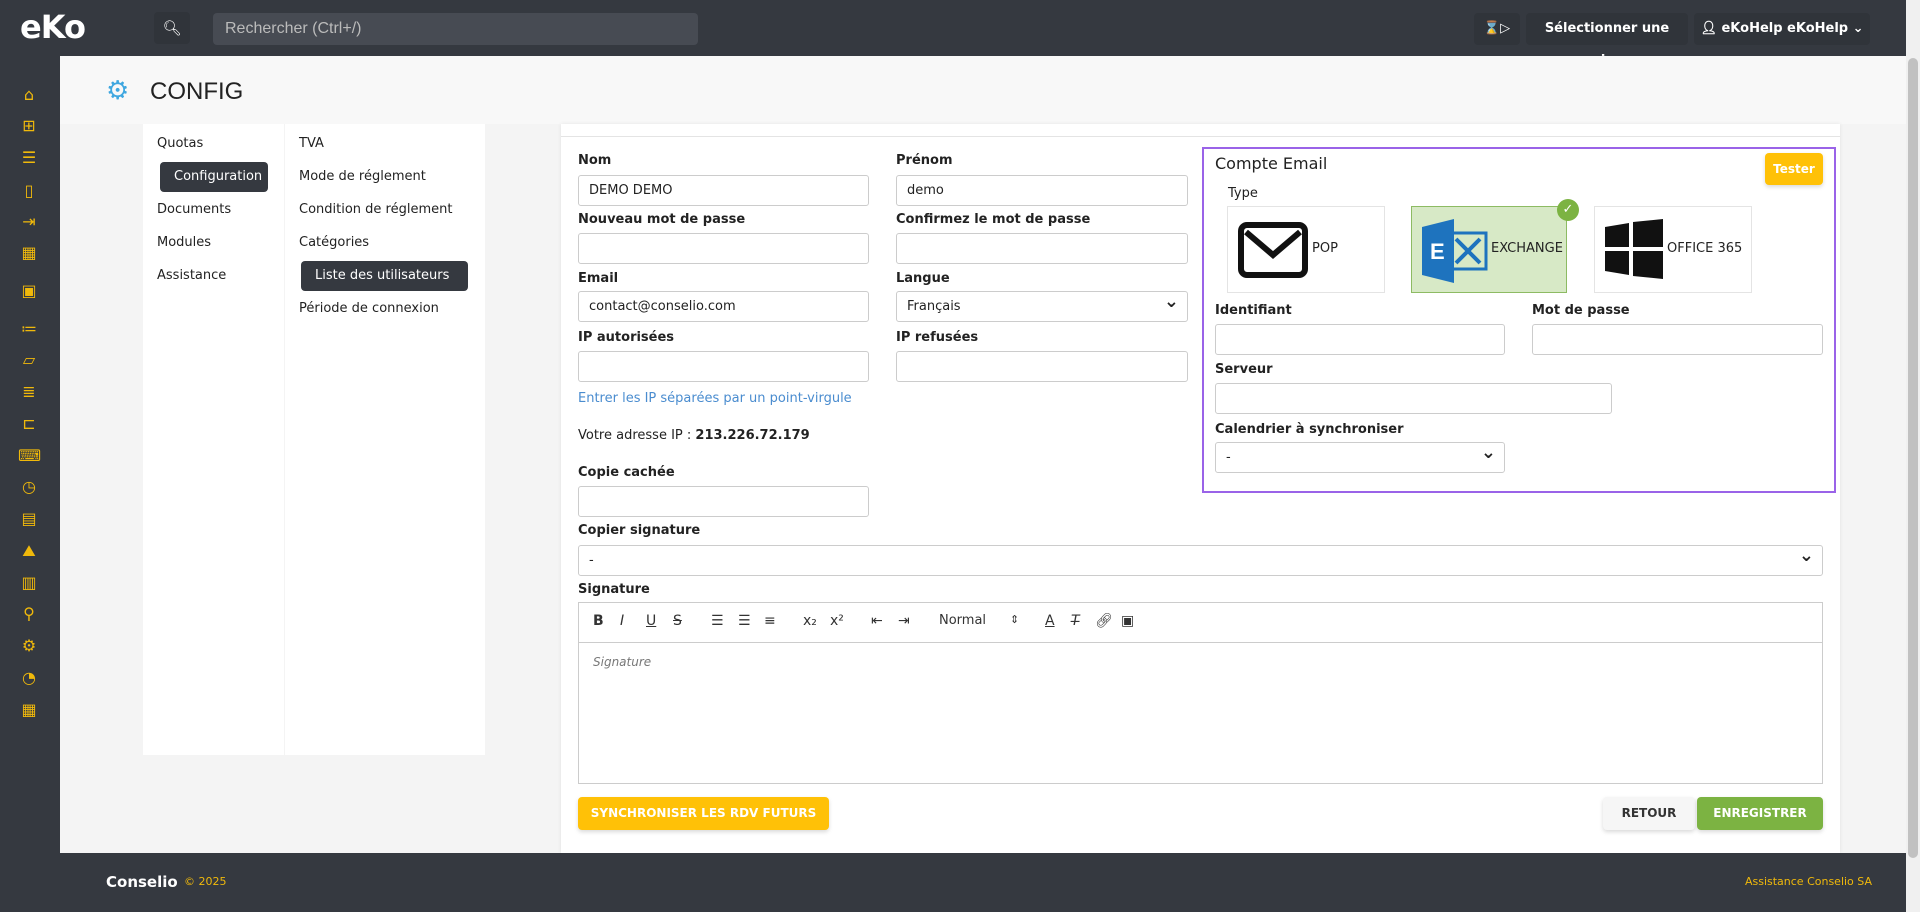  Describe the element at coordinates (1649, 813) in the screenshot. I see `back-button: RETOUR` at that location.